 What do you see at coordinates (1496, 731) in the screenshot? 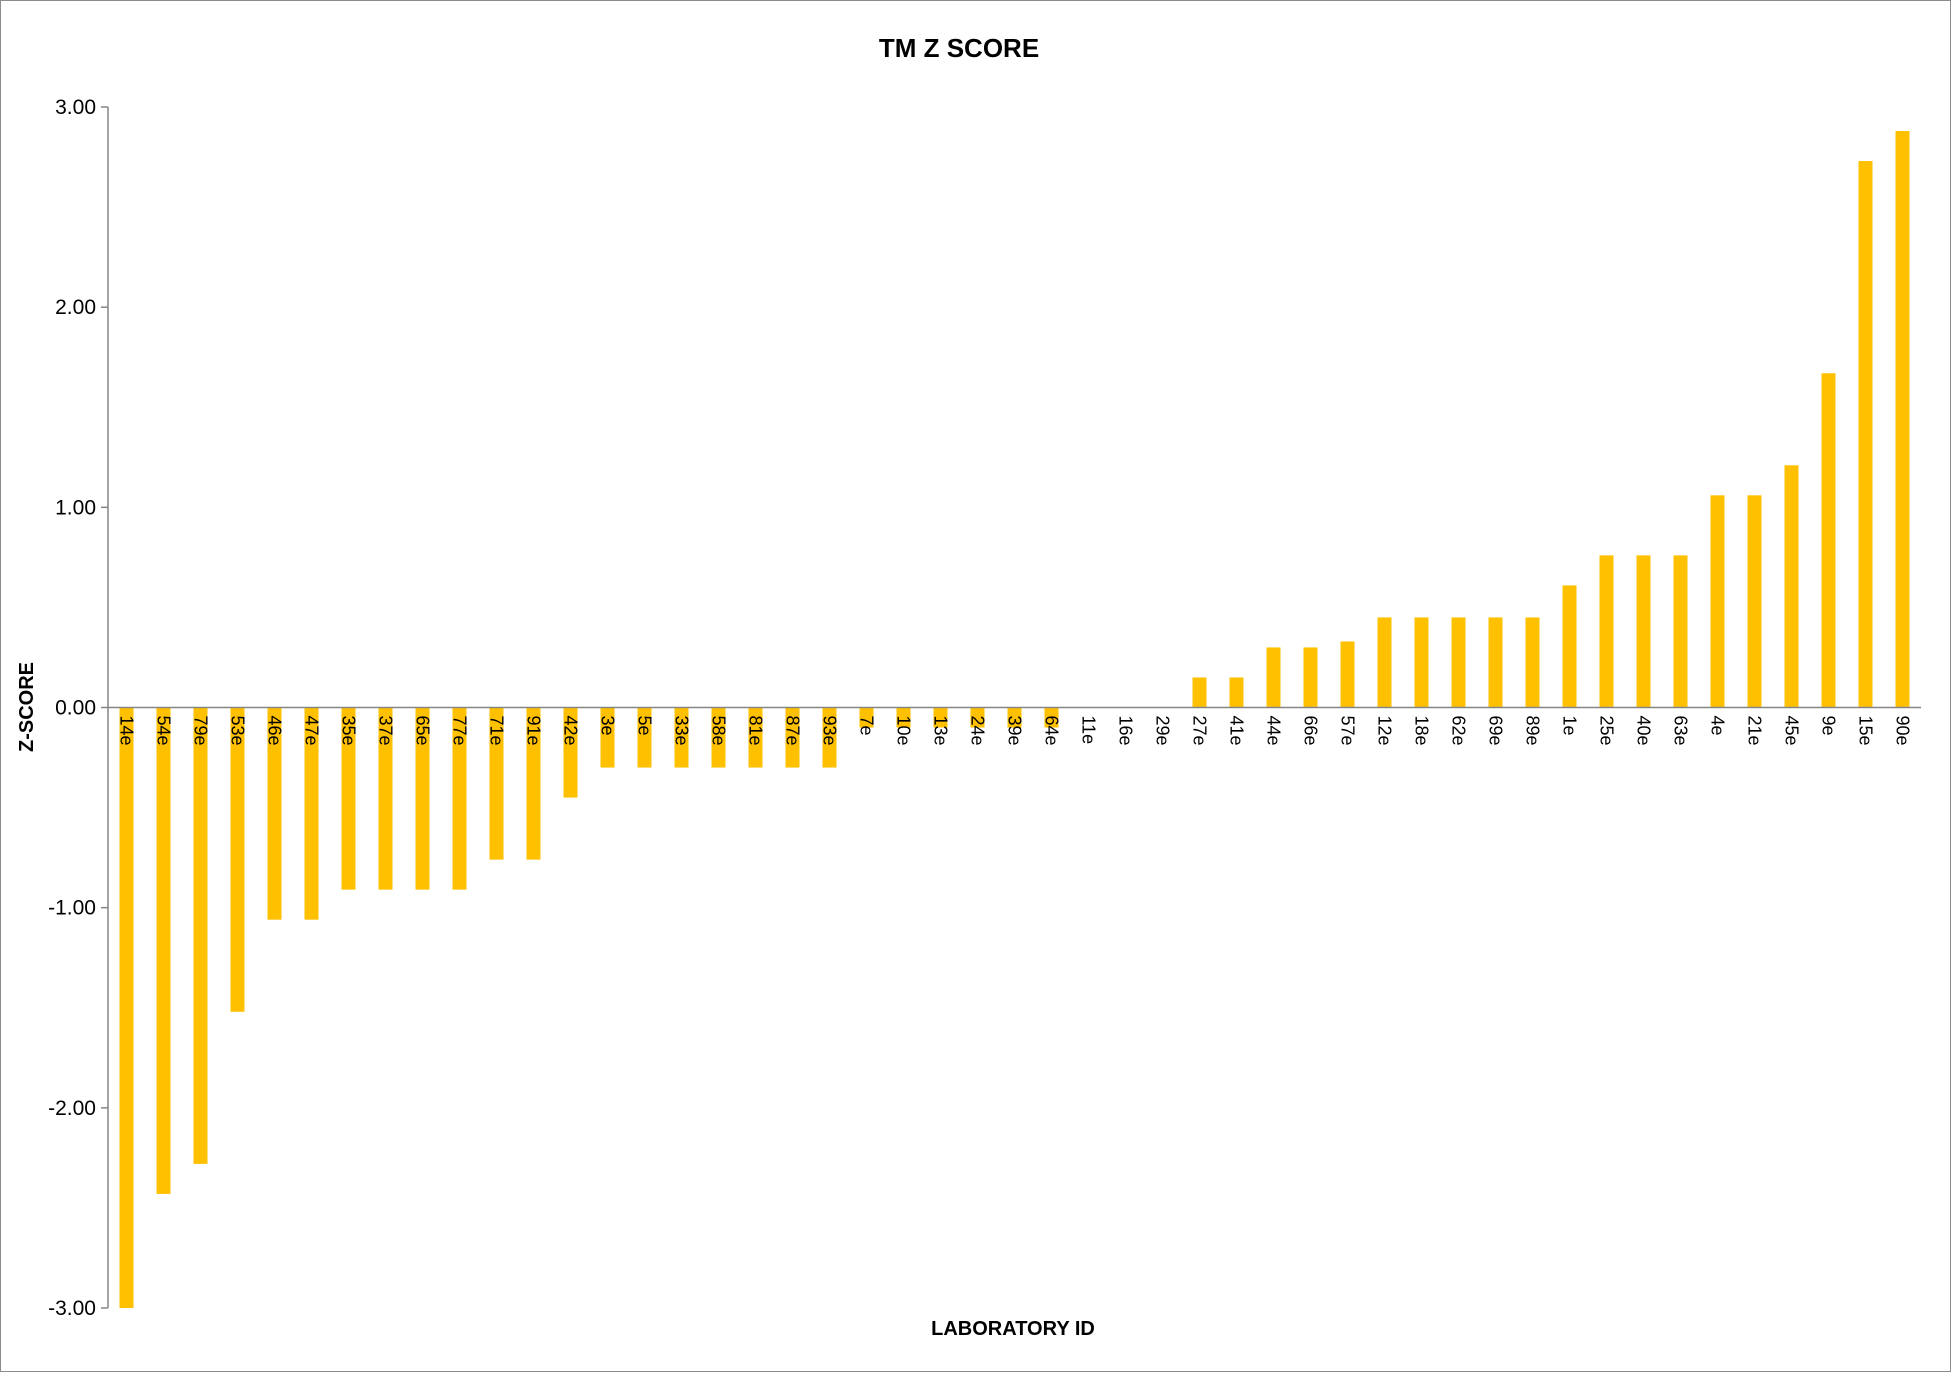
I see `category-label: 69e` at bounding box center [1496, 731].